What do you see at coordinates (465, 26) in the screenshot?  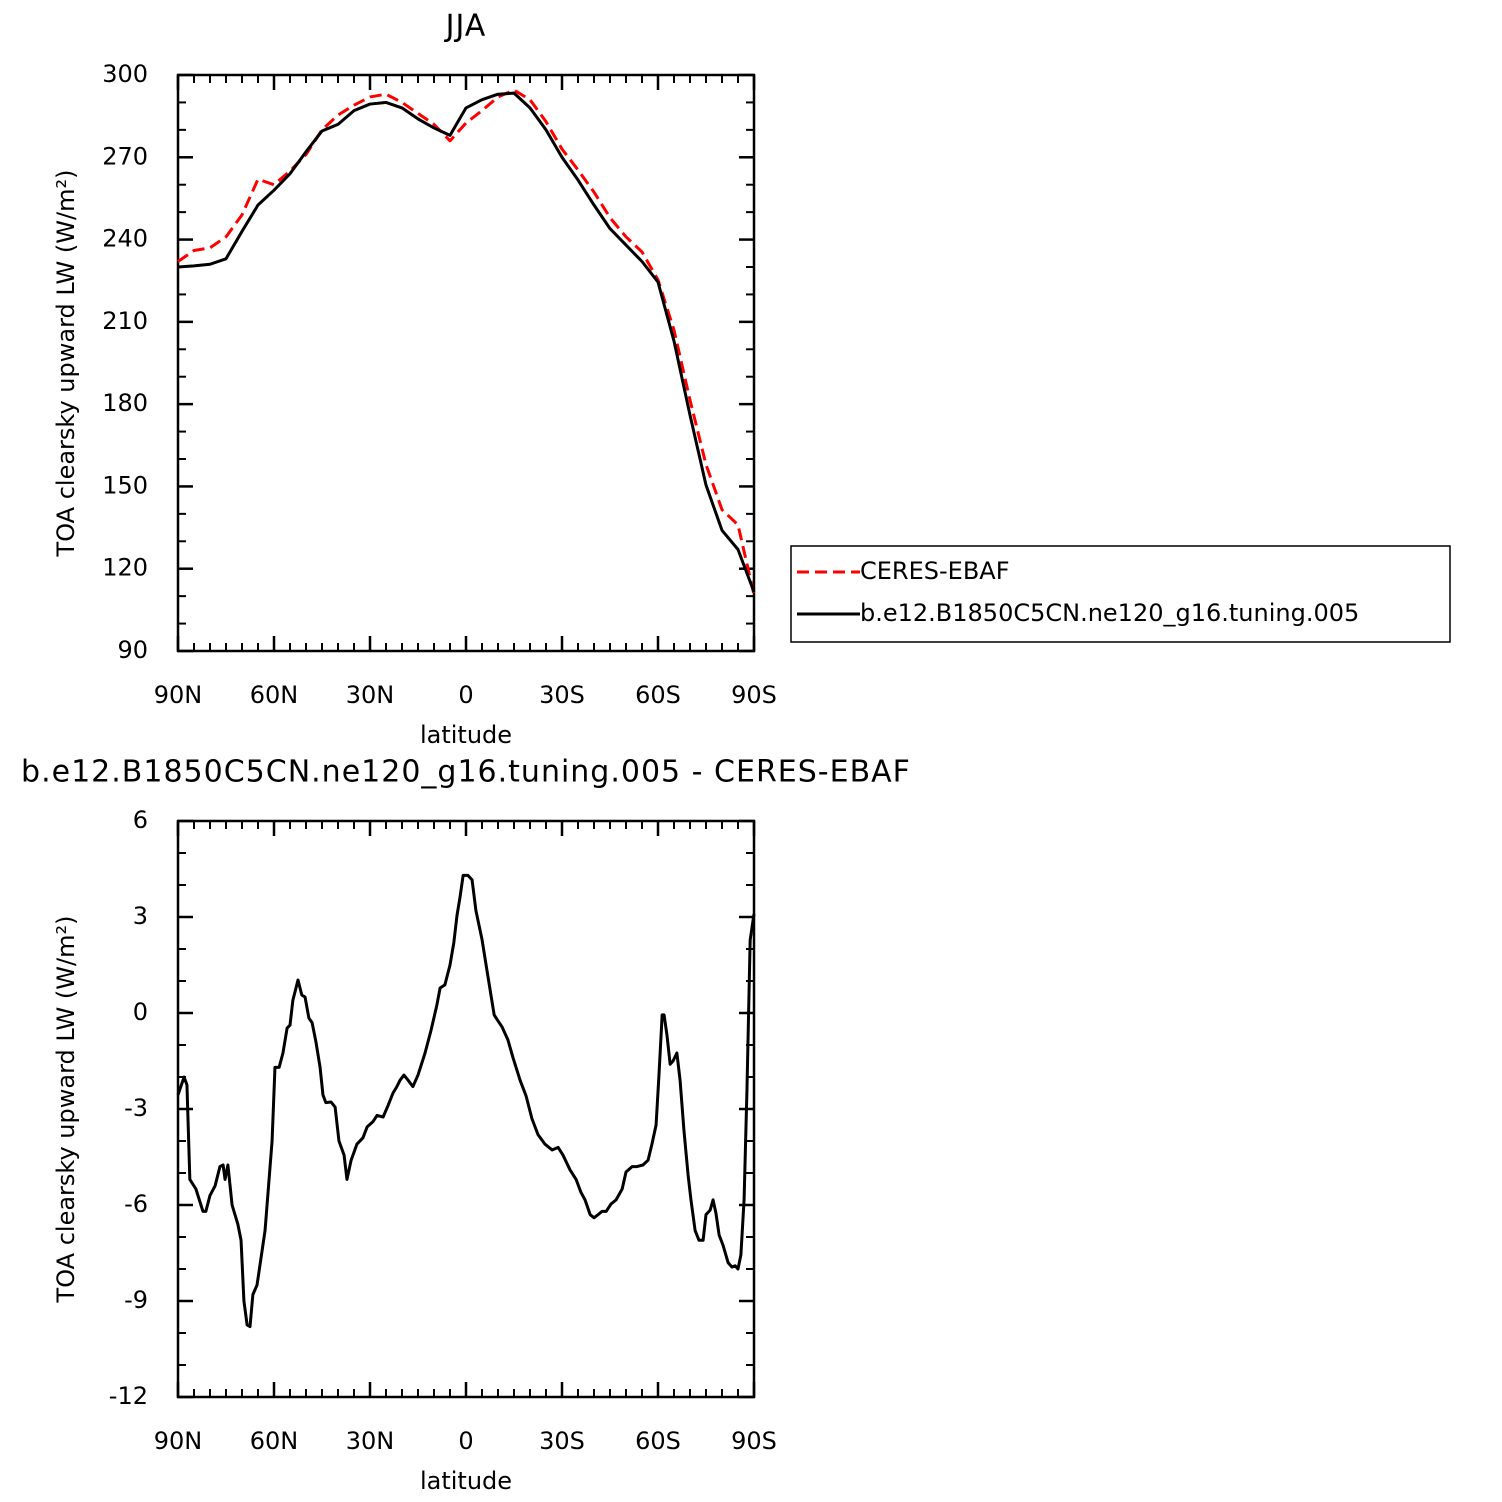 I see `chart-title: JJA` at bounding box center [465, 26].